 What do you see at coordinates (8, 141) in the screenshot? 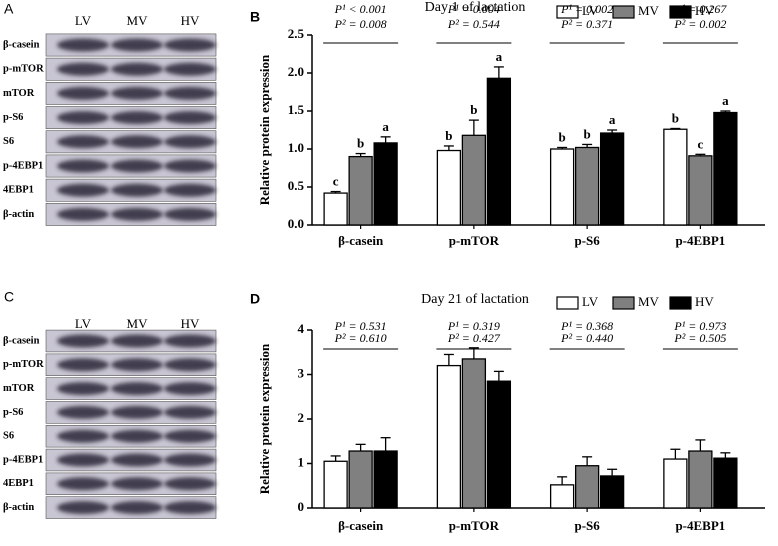
I see `protein-label: S6` at bounding box center [8, 141].